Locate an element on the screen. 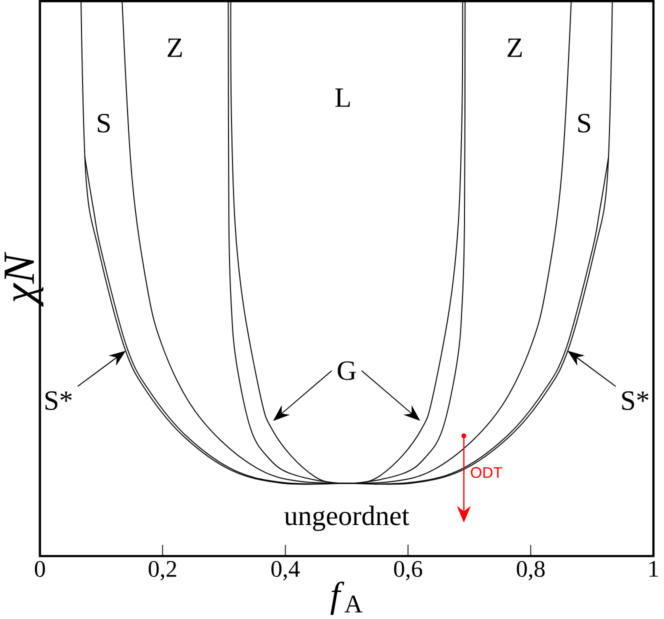 This screenshot has height=619, width=664. y-axis-title: χN is located at coordinates (24, 279).